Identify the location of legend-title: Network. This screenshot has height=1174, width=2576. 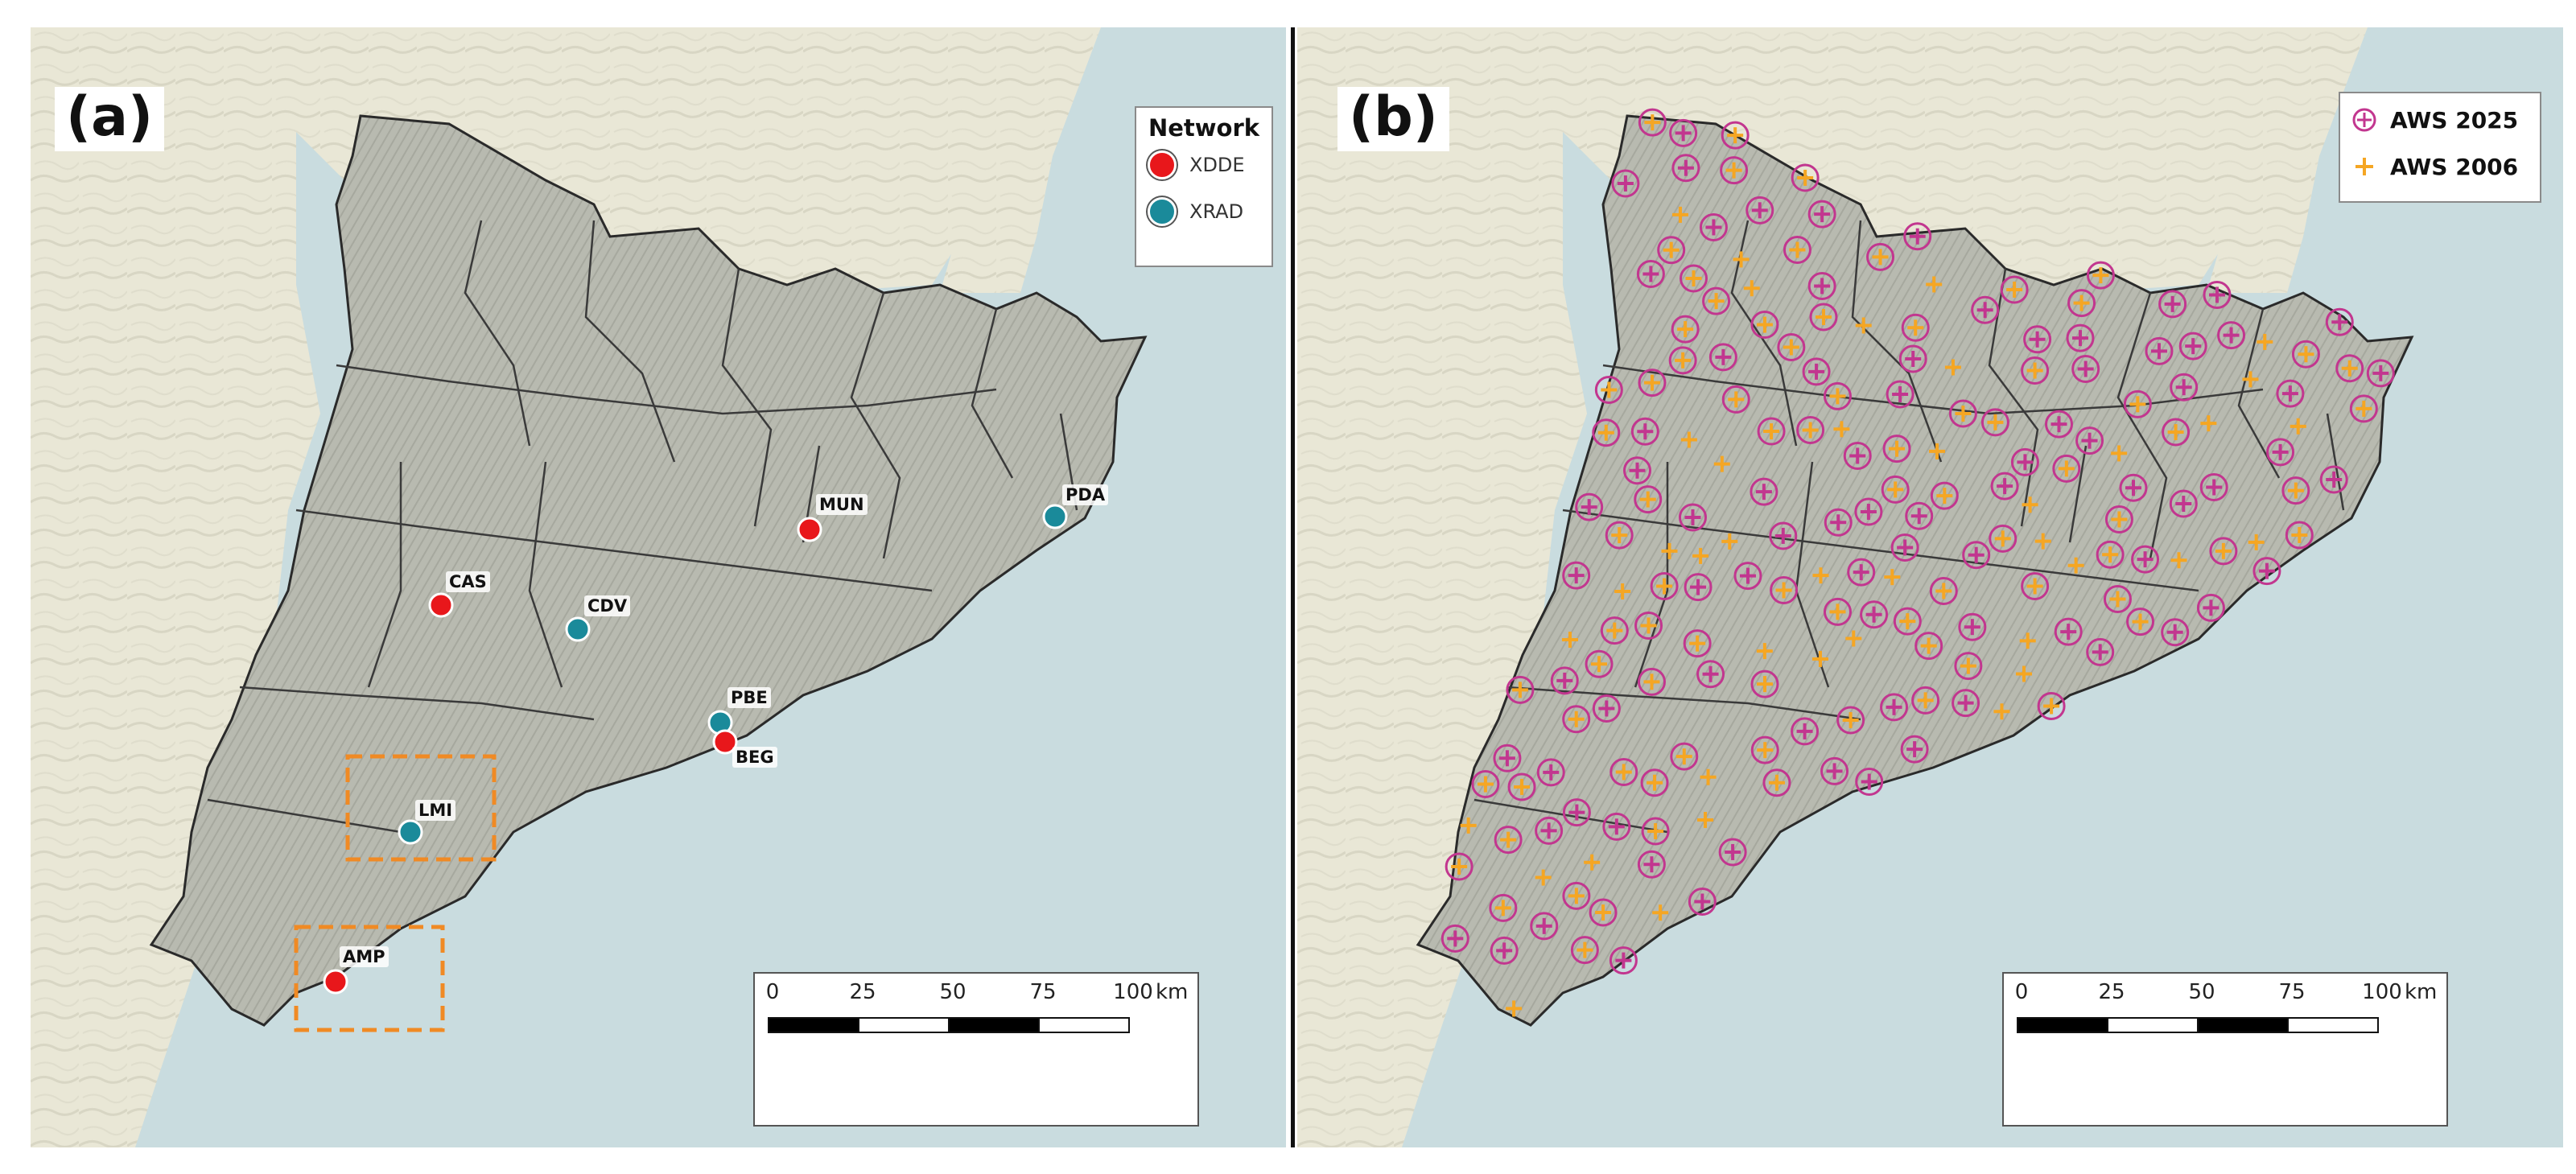
(1204, 128).